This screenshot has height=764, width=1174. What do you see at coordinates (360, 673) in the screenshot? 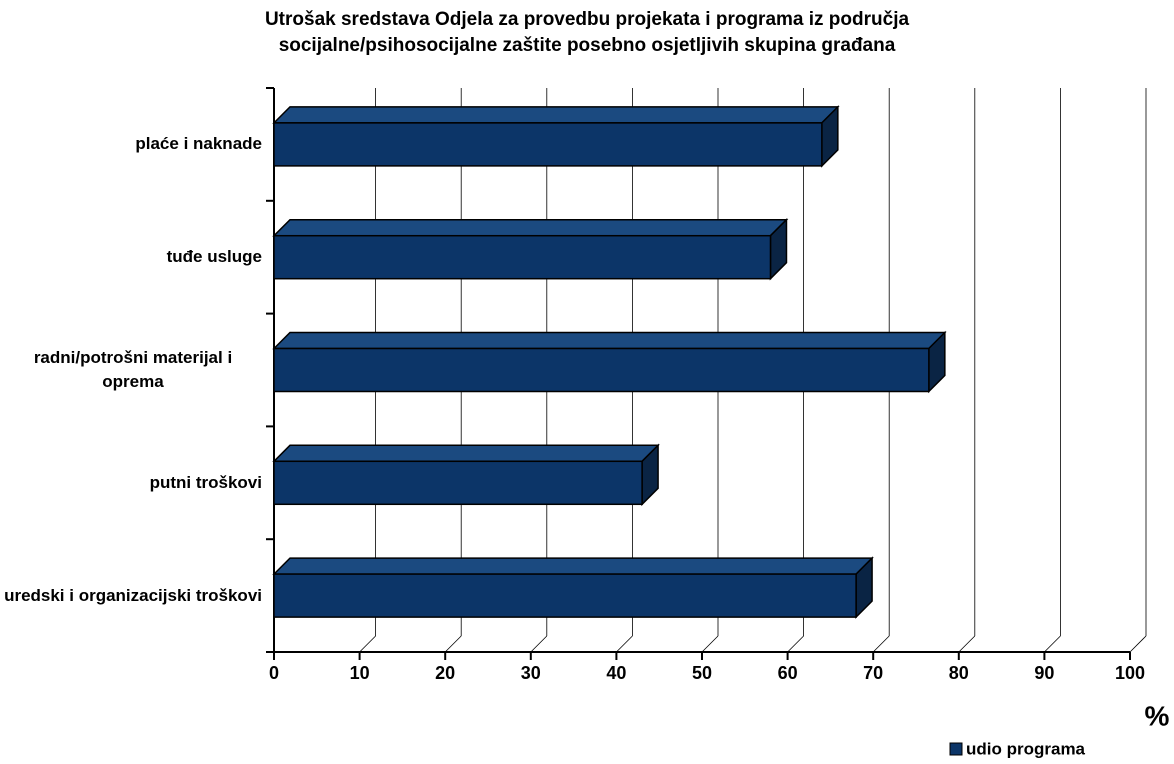
I see `x-tick-label: 10` at bounding box center [360, 673].